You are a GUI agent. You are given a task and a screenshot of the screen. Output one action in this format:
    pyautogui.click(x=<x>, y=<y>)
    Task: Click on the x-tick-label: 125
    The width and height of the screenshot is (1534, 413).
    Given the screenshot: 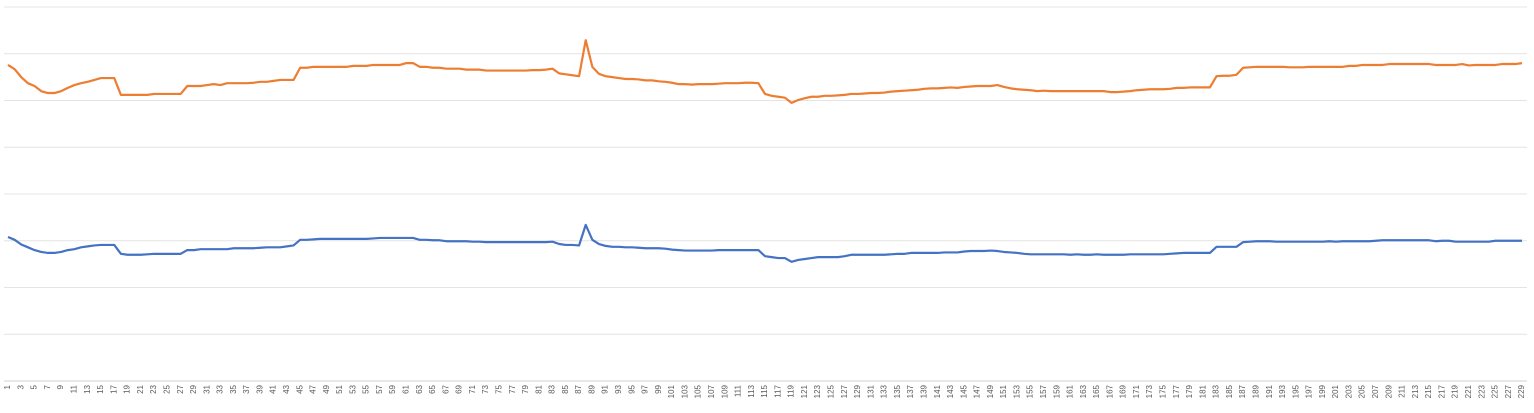 What is the action you would take?
    pyautogui.click(x=831, y=391)
    